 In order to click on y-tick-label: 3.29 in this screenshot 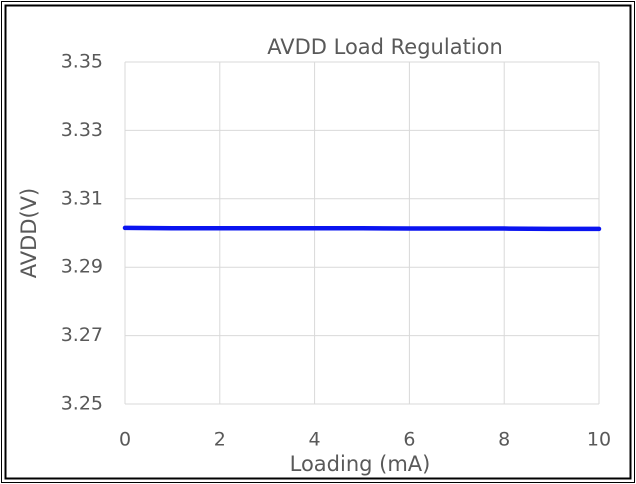, I will do `click(82, 267)`.